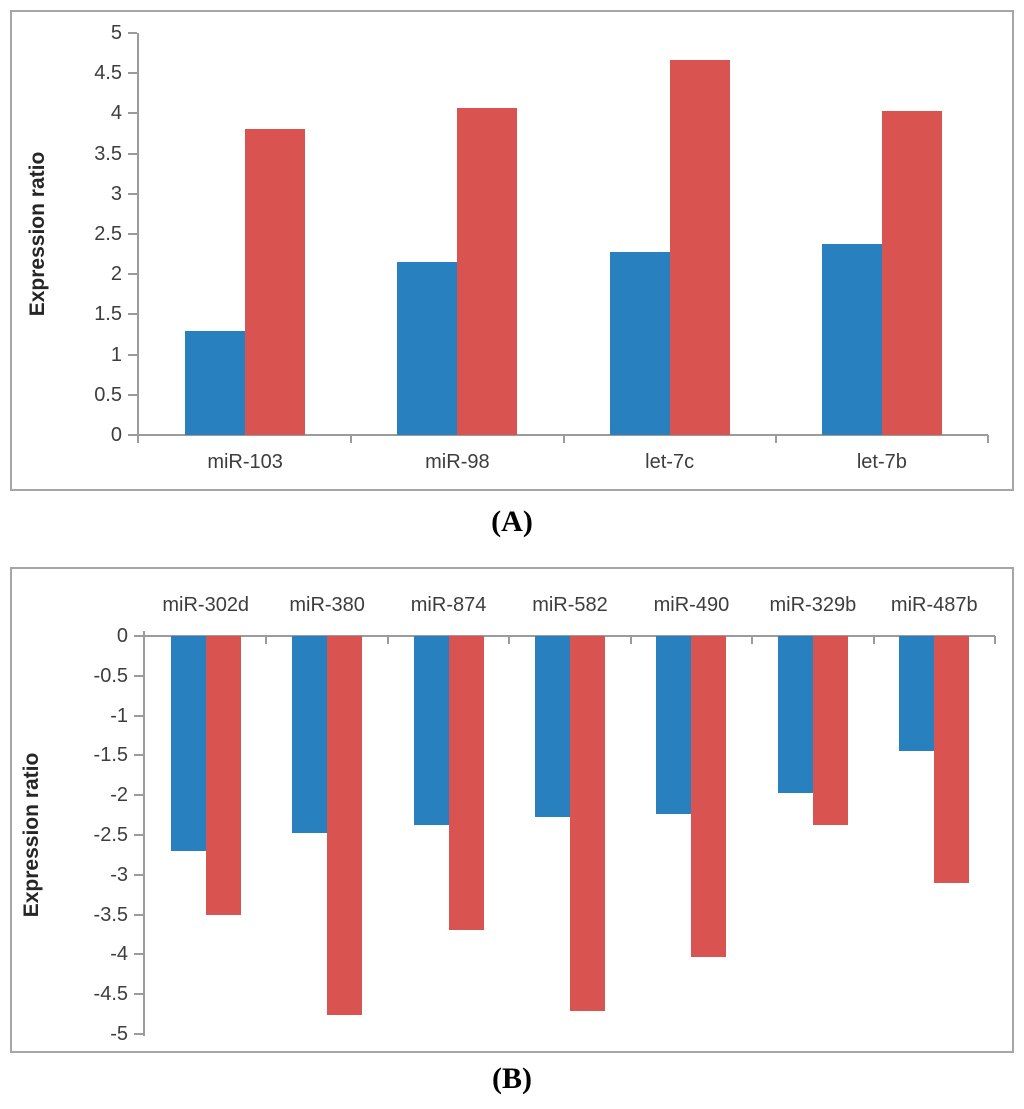  Describe the element at coordinates (206, 605) in the screenshot. I see `category-label: miR-302d` at that location.